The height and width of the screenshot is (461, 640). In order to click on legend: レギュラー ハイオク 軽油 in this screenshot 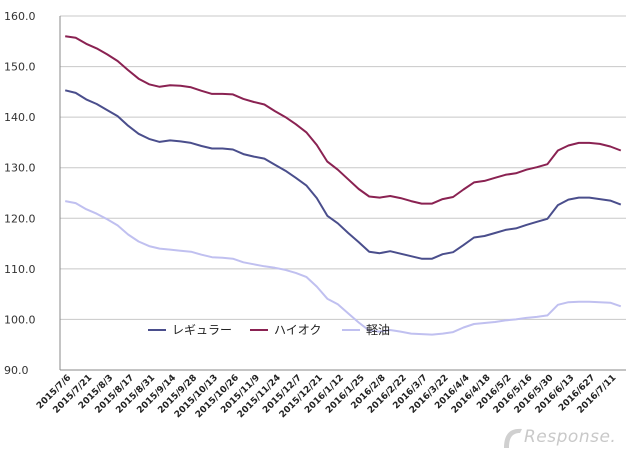, I will do `click(269, 330)`.